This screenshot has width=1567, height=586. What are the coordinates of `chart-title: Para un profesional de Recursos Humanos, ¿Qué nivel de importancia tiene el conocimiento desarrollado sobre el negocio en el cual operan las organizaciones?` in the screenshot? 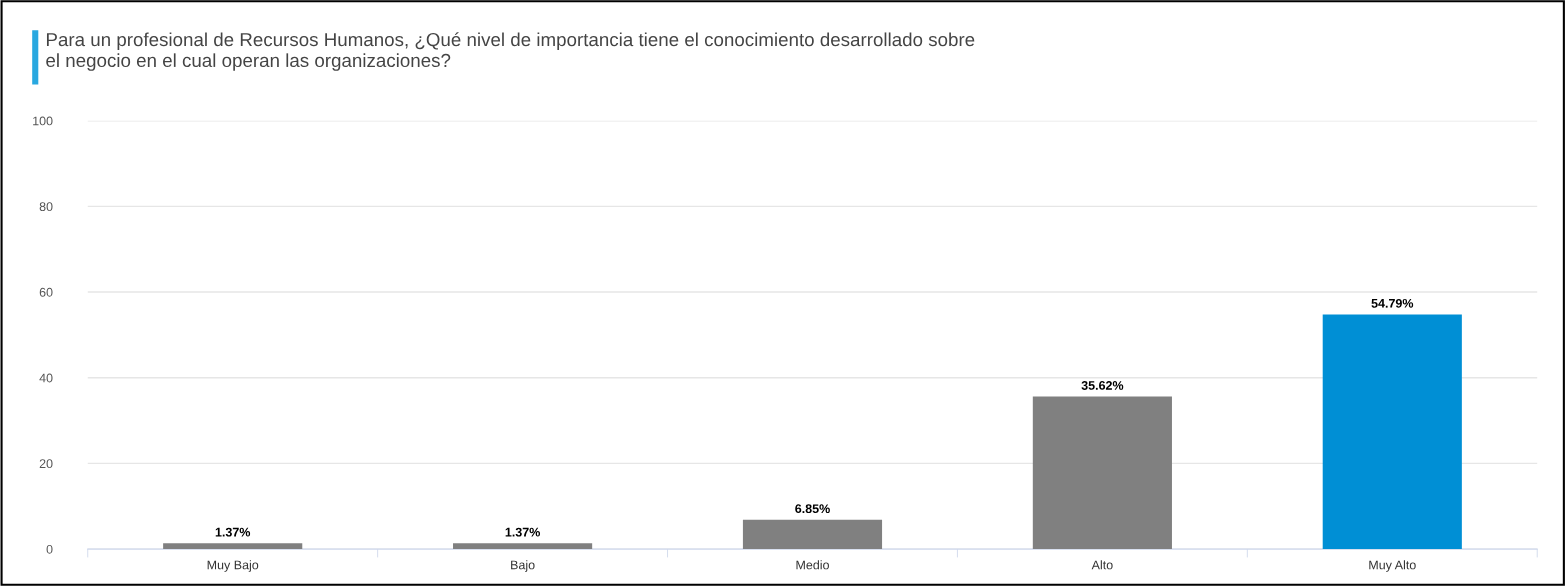 It's located at (510, 51).